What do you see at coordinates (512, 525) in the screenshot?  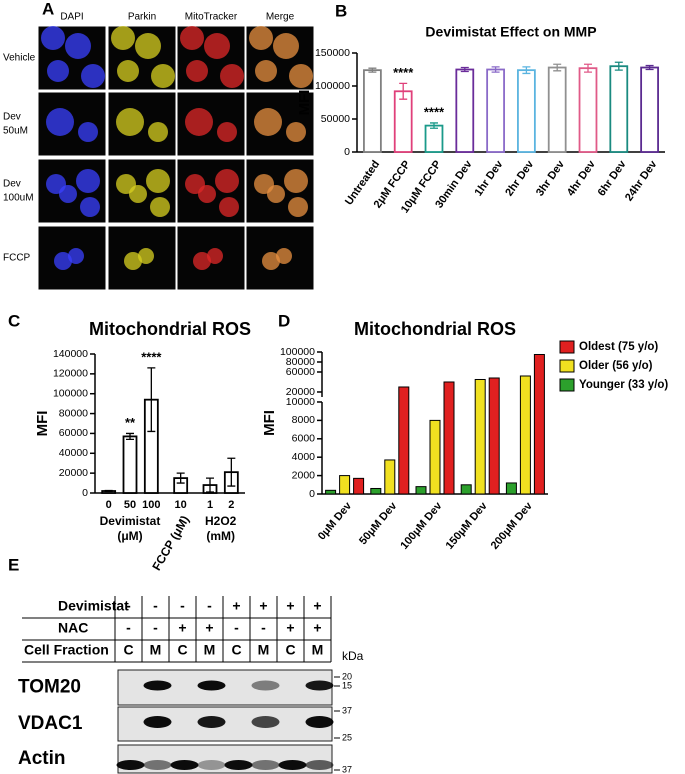 I see `x-tick-label: 200μM Dev` at bounding box center [512, 525].